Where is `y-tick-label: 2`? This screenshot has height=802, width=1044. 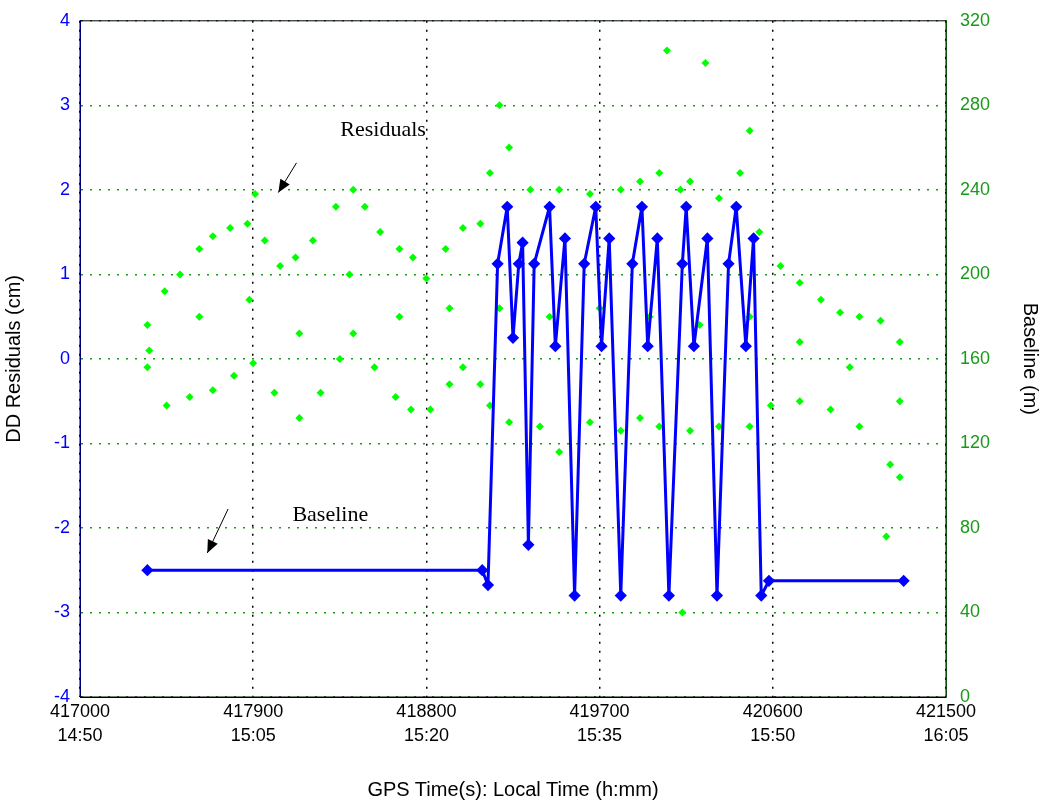
y-tick-label: 2 is located at coordinates (64, 188).